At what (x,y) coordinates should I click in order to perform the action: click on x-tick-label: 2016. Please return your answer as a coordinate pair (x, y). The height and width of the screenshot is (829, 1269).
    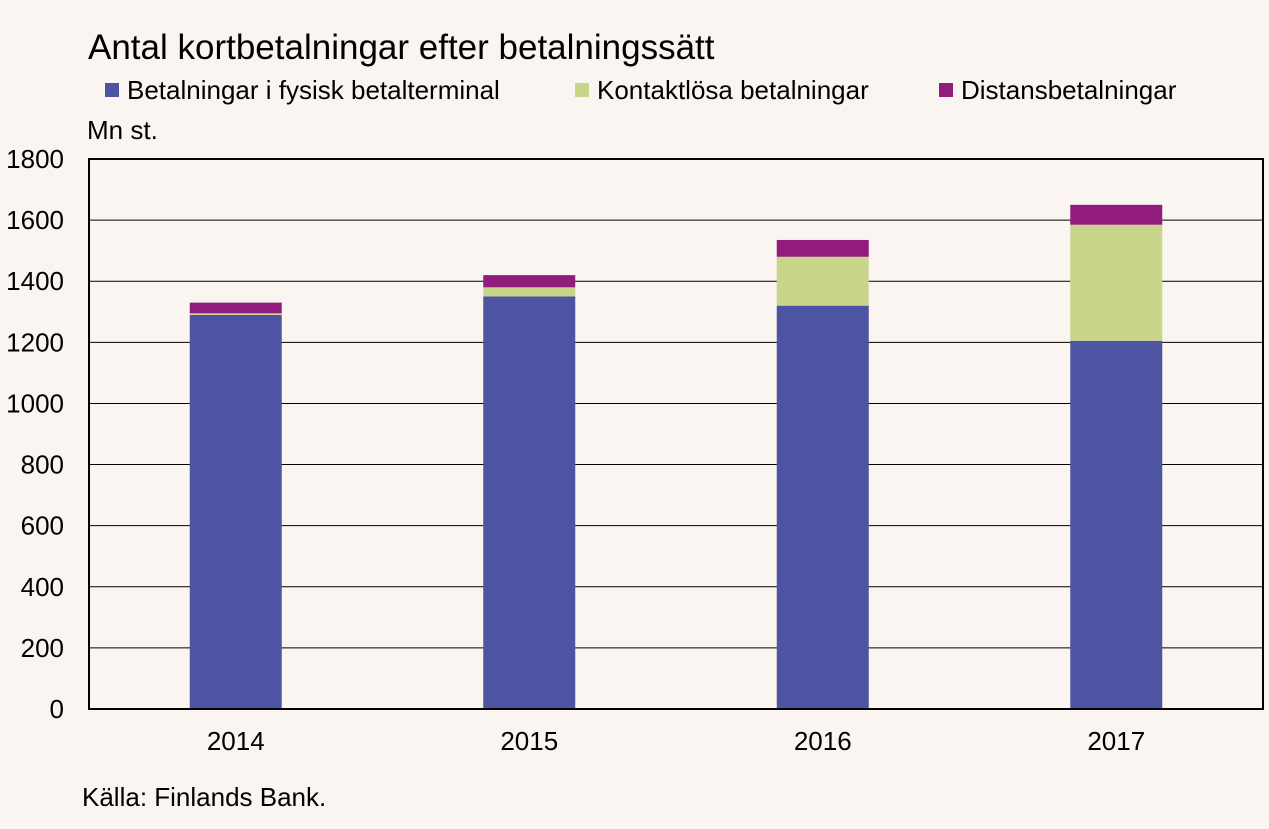
    Looking at the image, I should click on (823, 741).